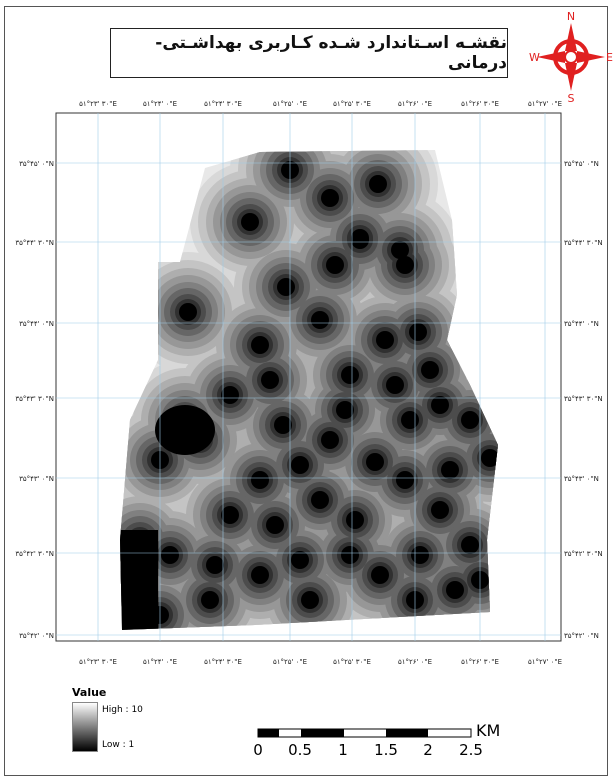  Describe the element at coordinates (609, 57) in the screenshot. I see `east-label: E` at that location.